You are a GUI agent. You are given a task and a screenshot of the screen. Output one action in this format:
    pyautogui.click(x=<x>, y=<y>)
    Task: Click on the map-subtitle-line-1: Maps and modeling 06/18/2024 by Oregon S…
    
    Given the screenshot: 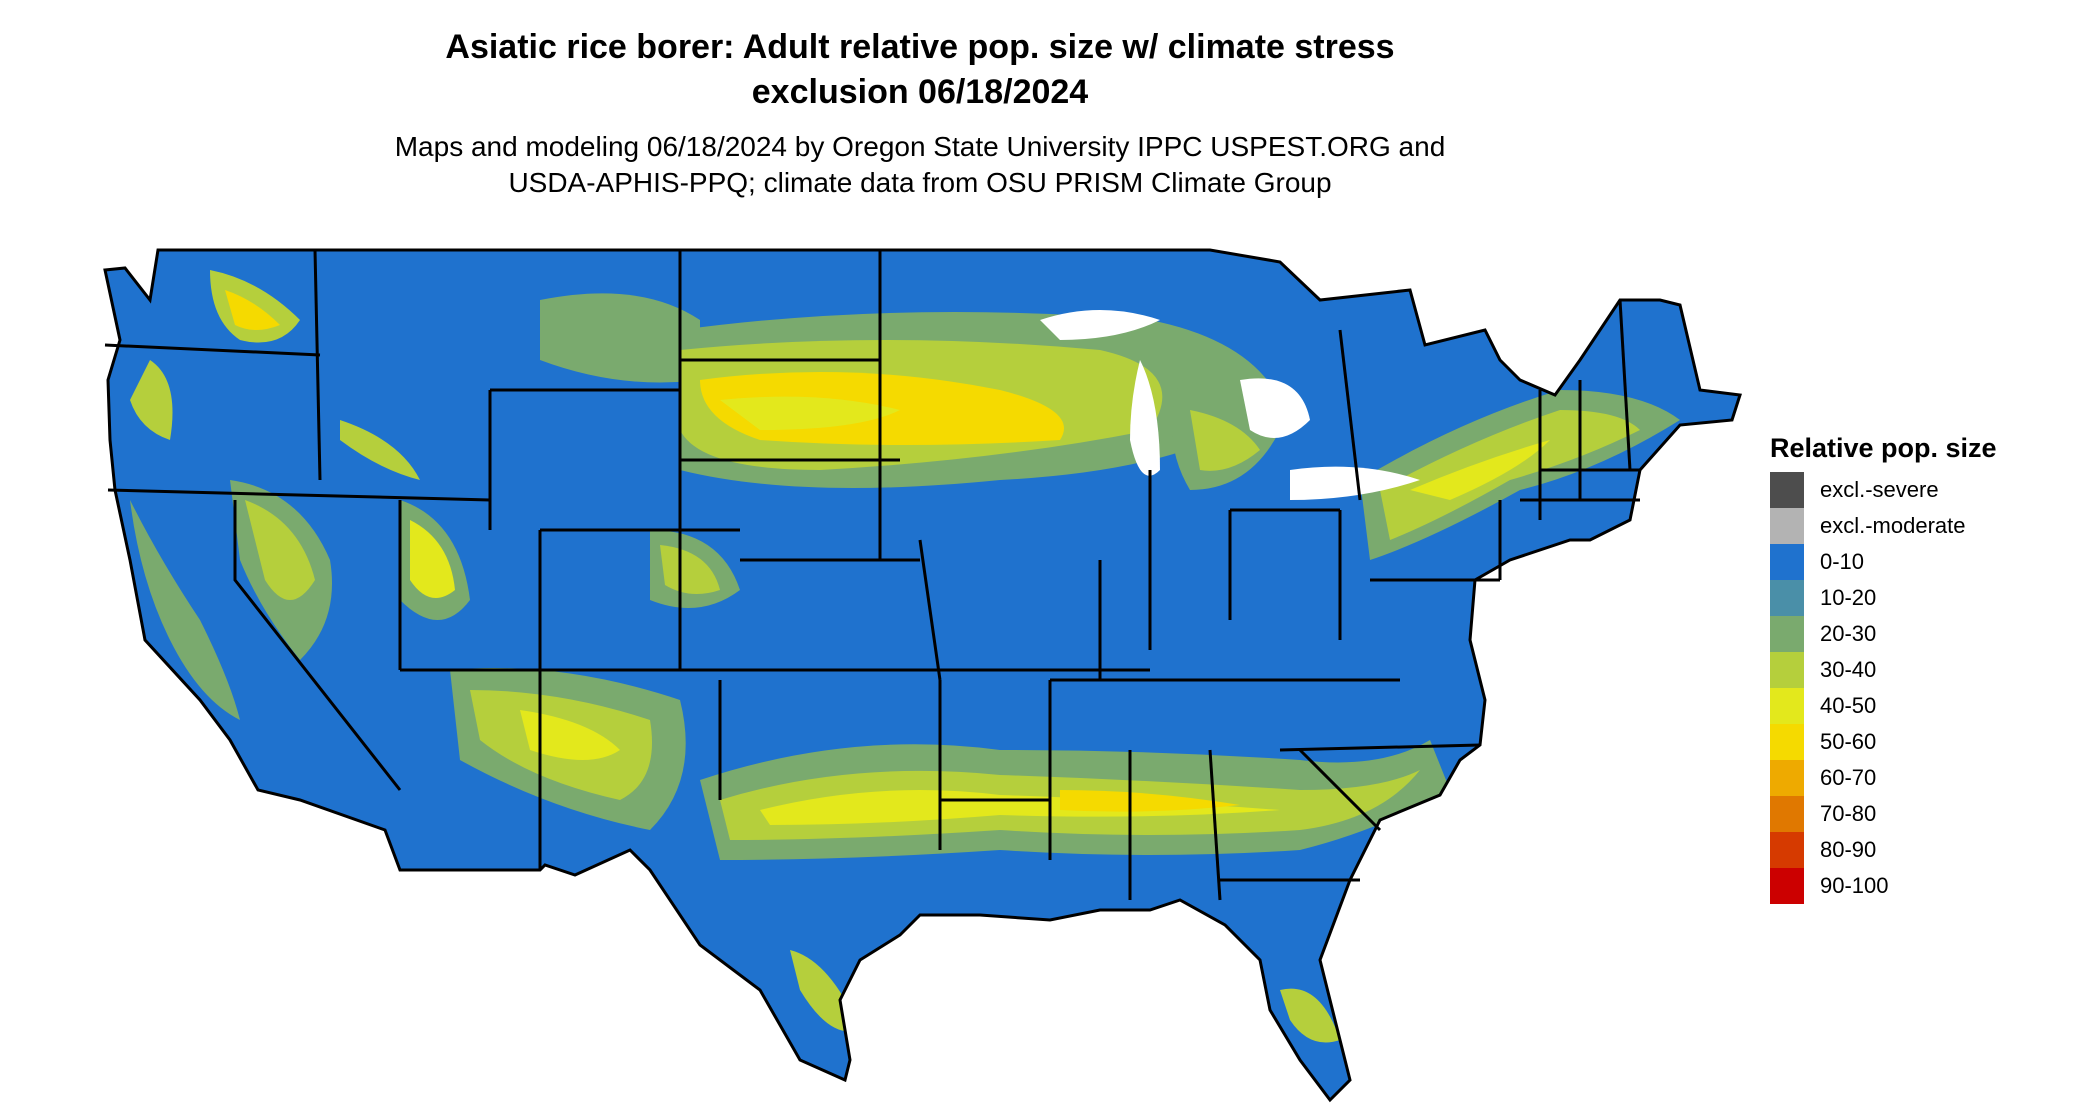 What is the action you would take?
    pyautogui.click(x=920, y=146)
    